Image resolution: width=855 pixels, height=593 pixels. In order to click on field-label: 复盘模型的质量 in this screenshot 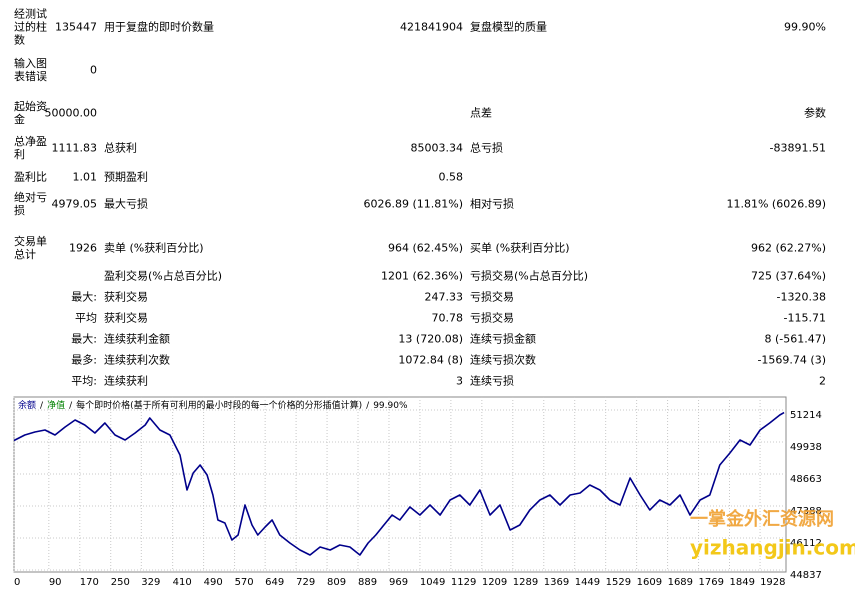, I will do `click(508, 27)`.